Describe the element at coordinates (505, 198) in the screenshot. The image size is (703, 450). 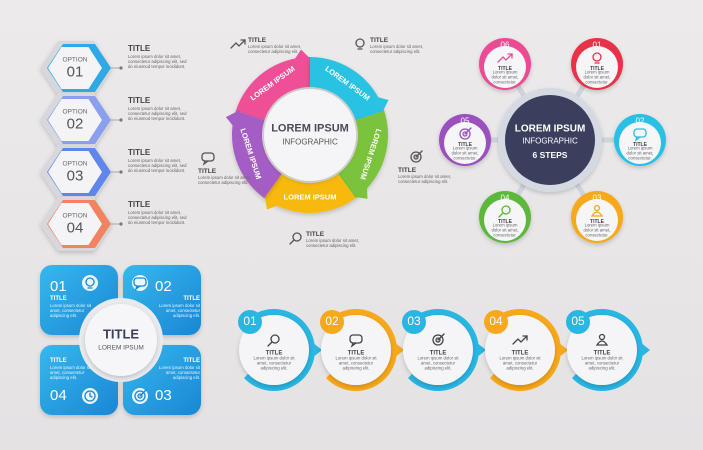
I see `step-number: 04` at that location.